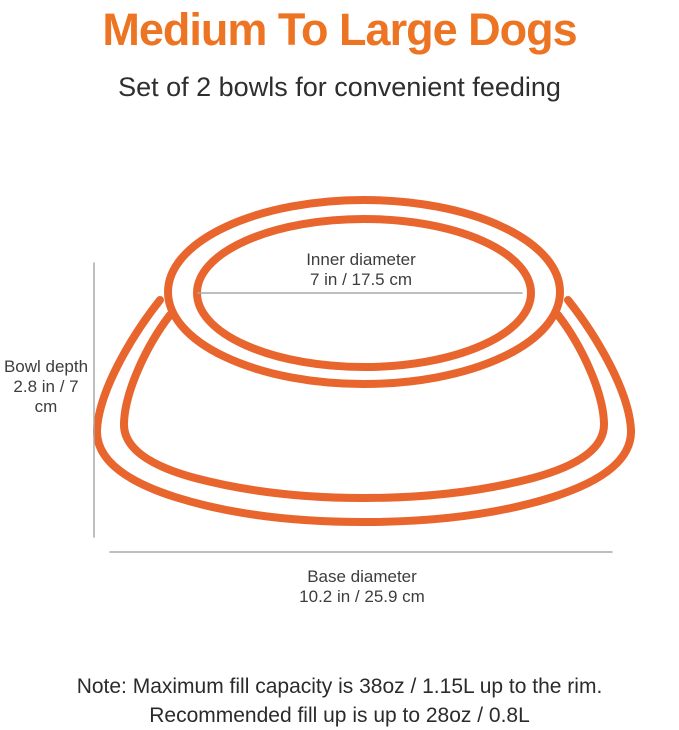 This screenshot has height=730, width=679. I want to click on bowl-depth-name: Bowl depth, so click(46, 366).